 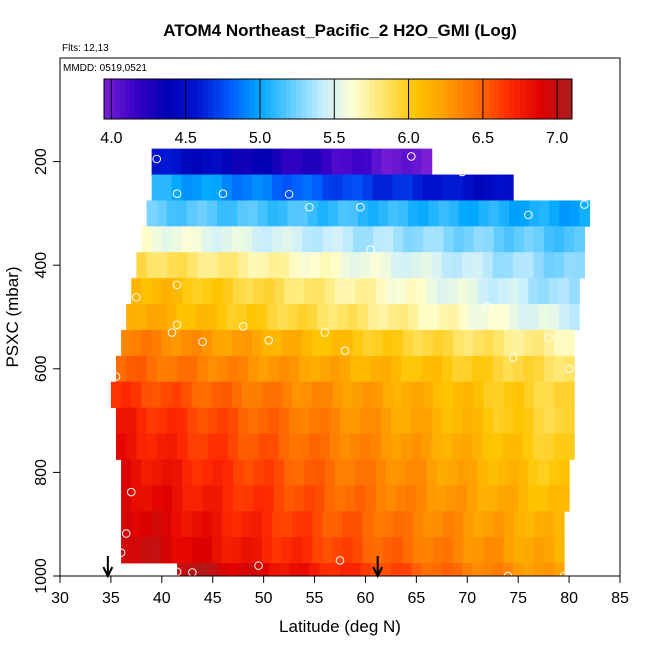 What do you see at coordinates (46, 371) in the screenshot?
I see `y-axis: 200 400 600 800 1000` at bounding box center [46, 371].